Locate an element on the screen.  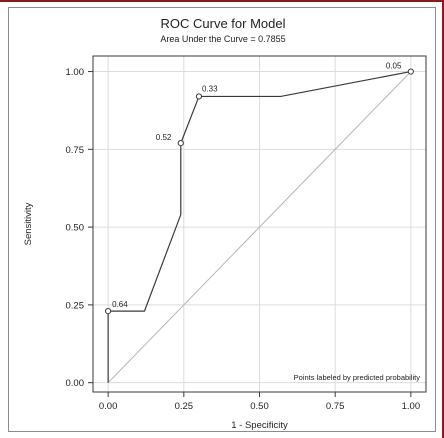
point-label: 0.33 is located at coordinates (210, 88).